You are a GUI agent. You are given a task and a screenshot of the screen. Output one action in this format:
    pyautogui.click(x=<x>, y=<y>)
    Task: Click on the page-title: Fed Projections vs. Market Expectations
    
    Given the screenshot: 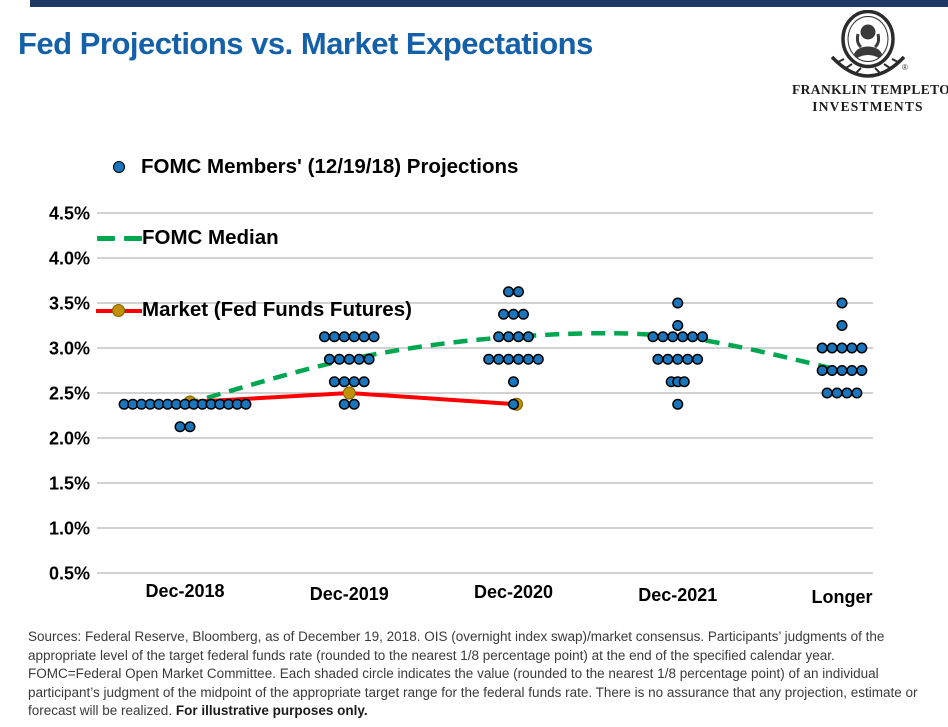 What is the action you would take?
    pyautogui.click(x=305, y=43)
    